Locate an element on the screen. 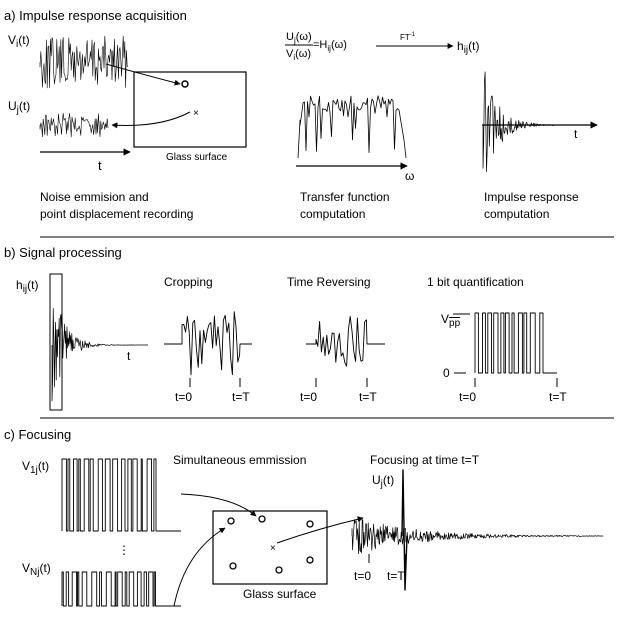 The width and height of the screenshot is (633, 633). reversed-signal is located at coordinates (345, 341).